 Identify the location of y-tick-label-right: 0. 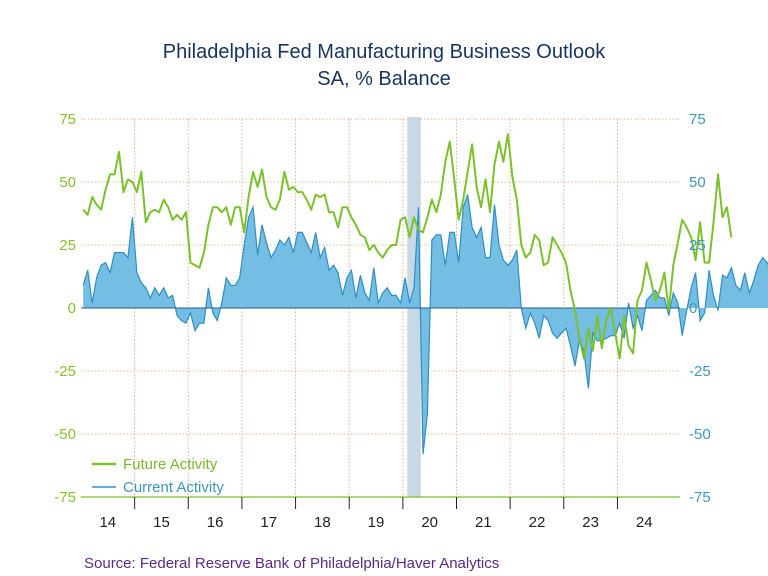
(693, 308).